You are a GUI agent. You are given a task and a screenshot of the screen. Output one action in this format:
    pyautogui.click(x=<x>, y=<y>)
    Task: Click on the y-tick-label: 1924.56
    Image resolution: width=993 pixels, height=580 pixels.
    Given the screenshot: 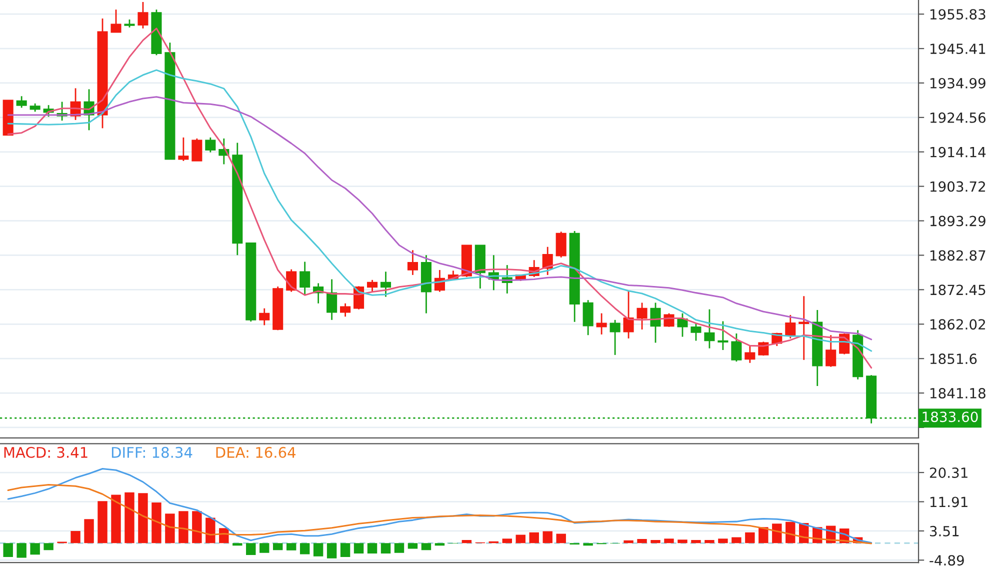 What is the action you would take?
    pyautogui.click(x=958, y=117)
    